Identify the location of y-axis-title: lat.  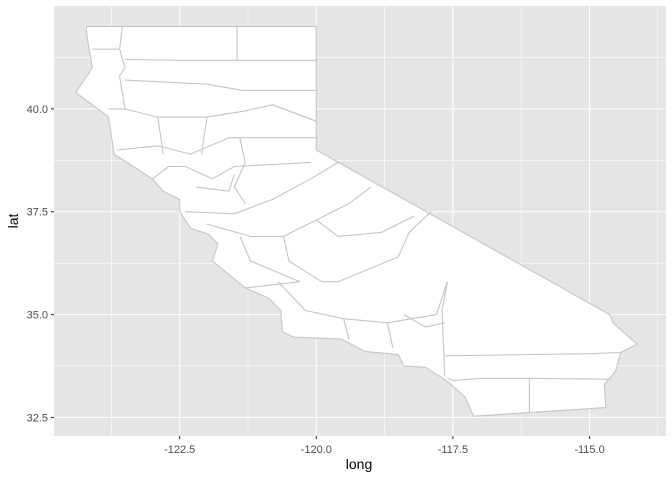
(13, 221).